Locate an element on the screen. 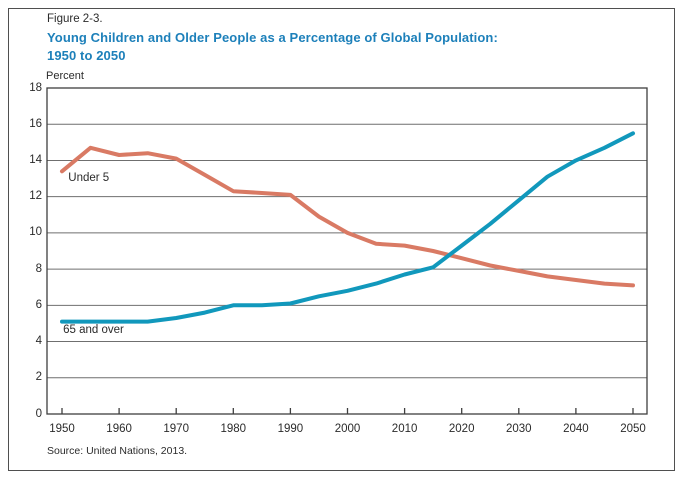 The width and height of the screenshot is (682, 481). x-tick-label-1990: 1990 is located at coordinates (290, 429).